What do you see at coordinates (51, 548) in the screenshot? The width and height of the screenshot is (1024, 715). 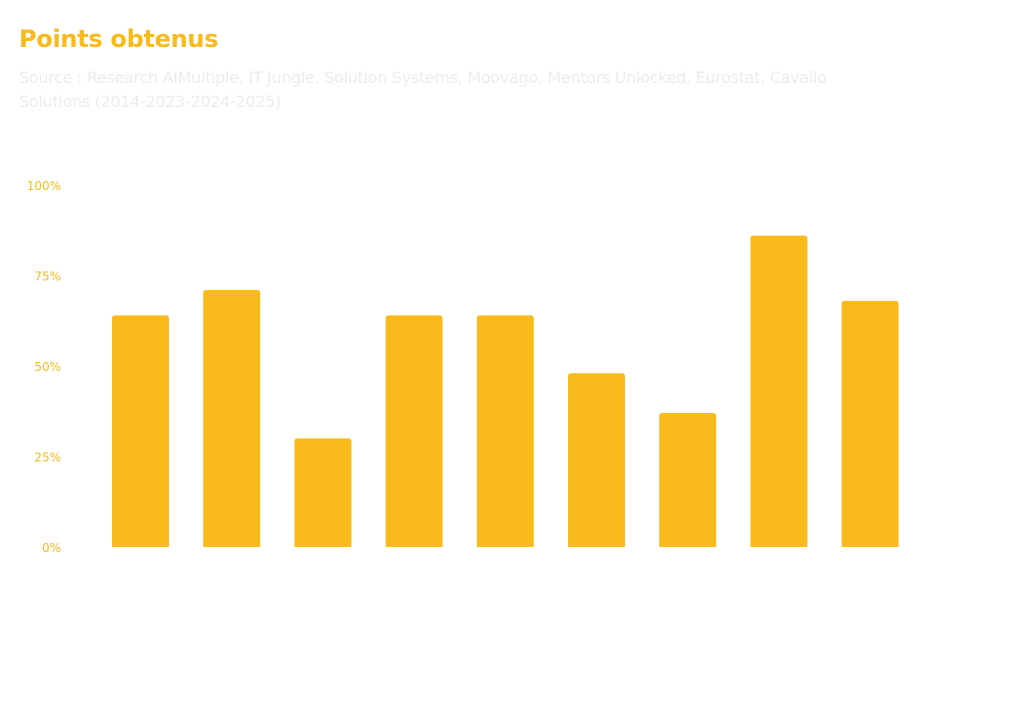 I see `y-tick-label: 0%` at bounding box center [51, 548].